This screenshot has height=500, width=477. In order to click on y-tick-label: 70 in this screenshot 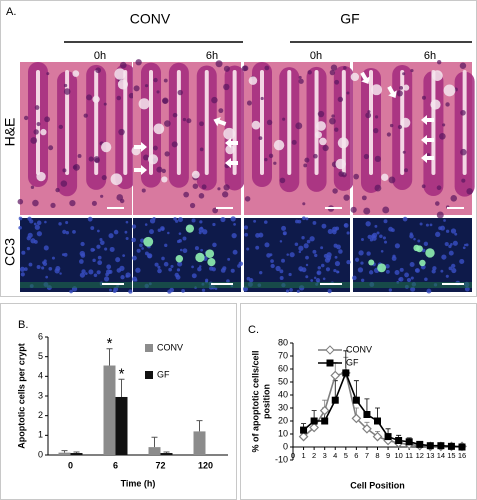, I will do `click(283, 355)`.